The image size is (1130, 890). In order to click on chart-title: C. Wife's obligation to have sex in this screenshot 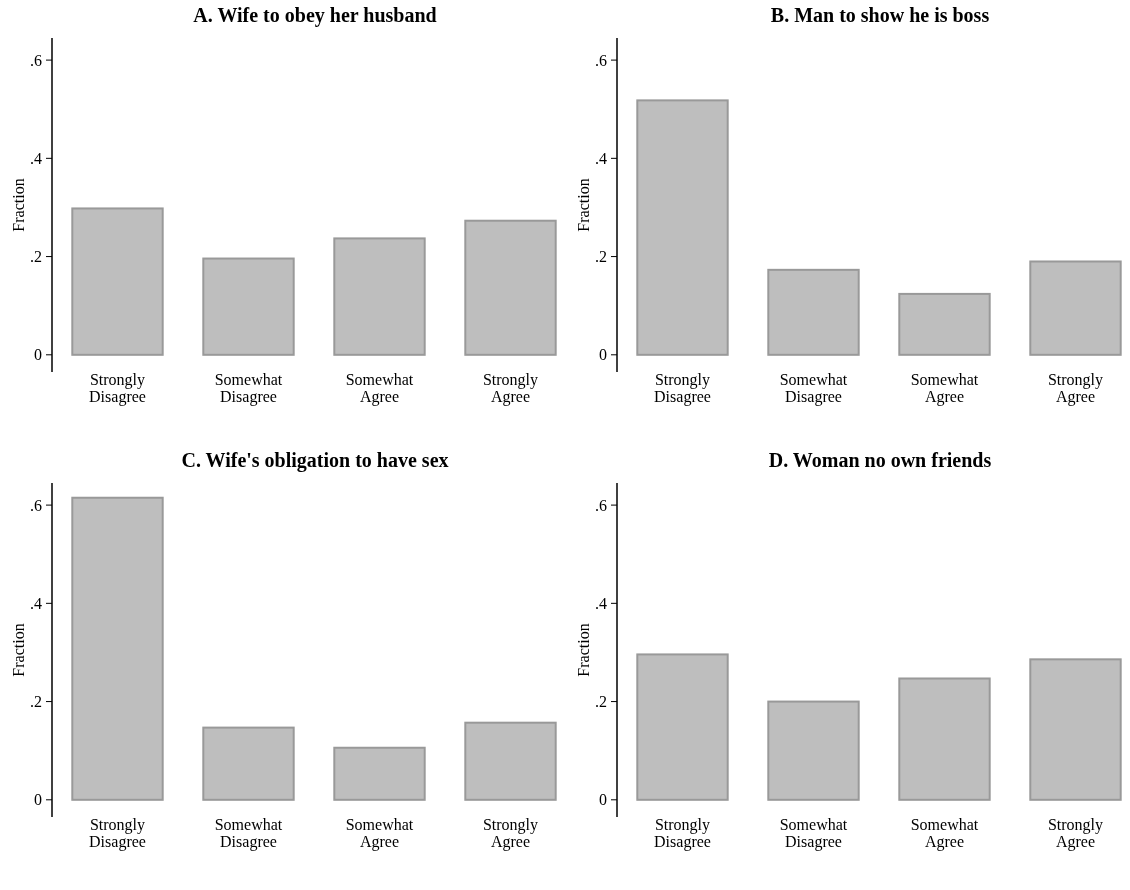, I will do `click(315, 460)`.